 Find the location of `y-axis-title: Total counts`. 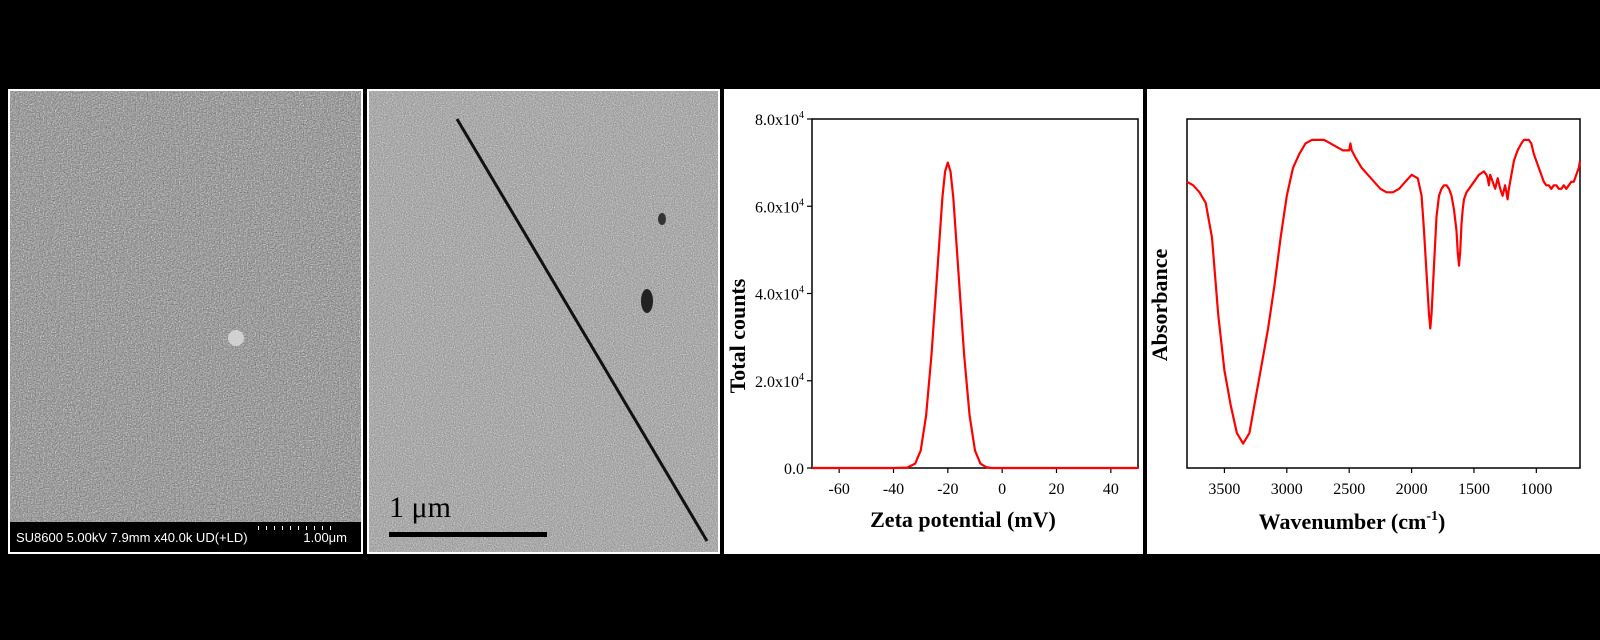

y-axis-title: Total counts is located at coordinates (737, 335).